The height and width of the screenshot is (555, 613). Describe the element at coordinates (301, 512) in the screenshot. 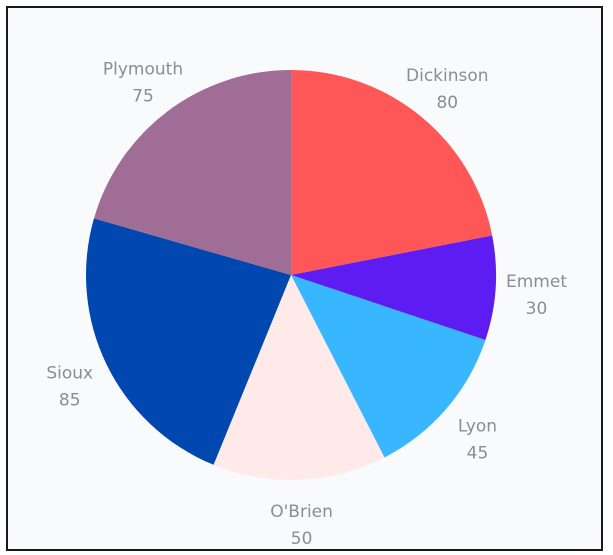

I see `slice-label-o-brien: O'Brien` at that location.